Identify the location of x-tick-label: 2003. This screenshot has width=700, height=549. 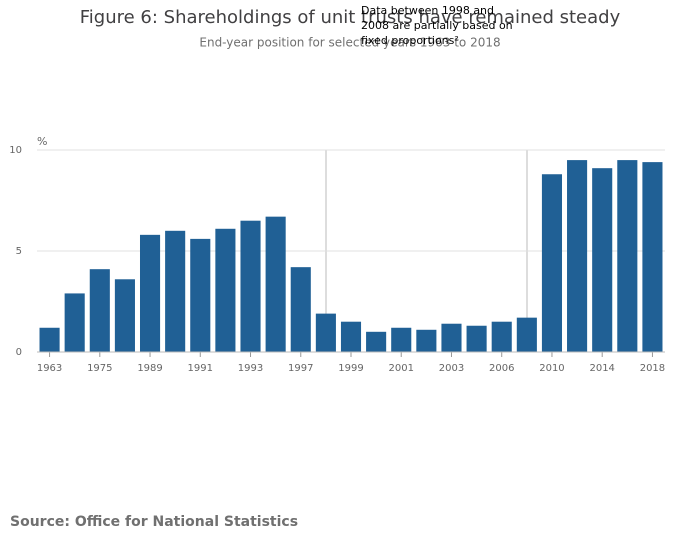
(451, 368).